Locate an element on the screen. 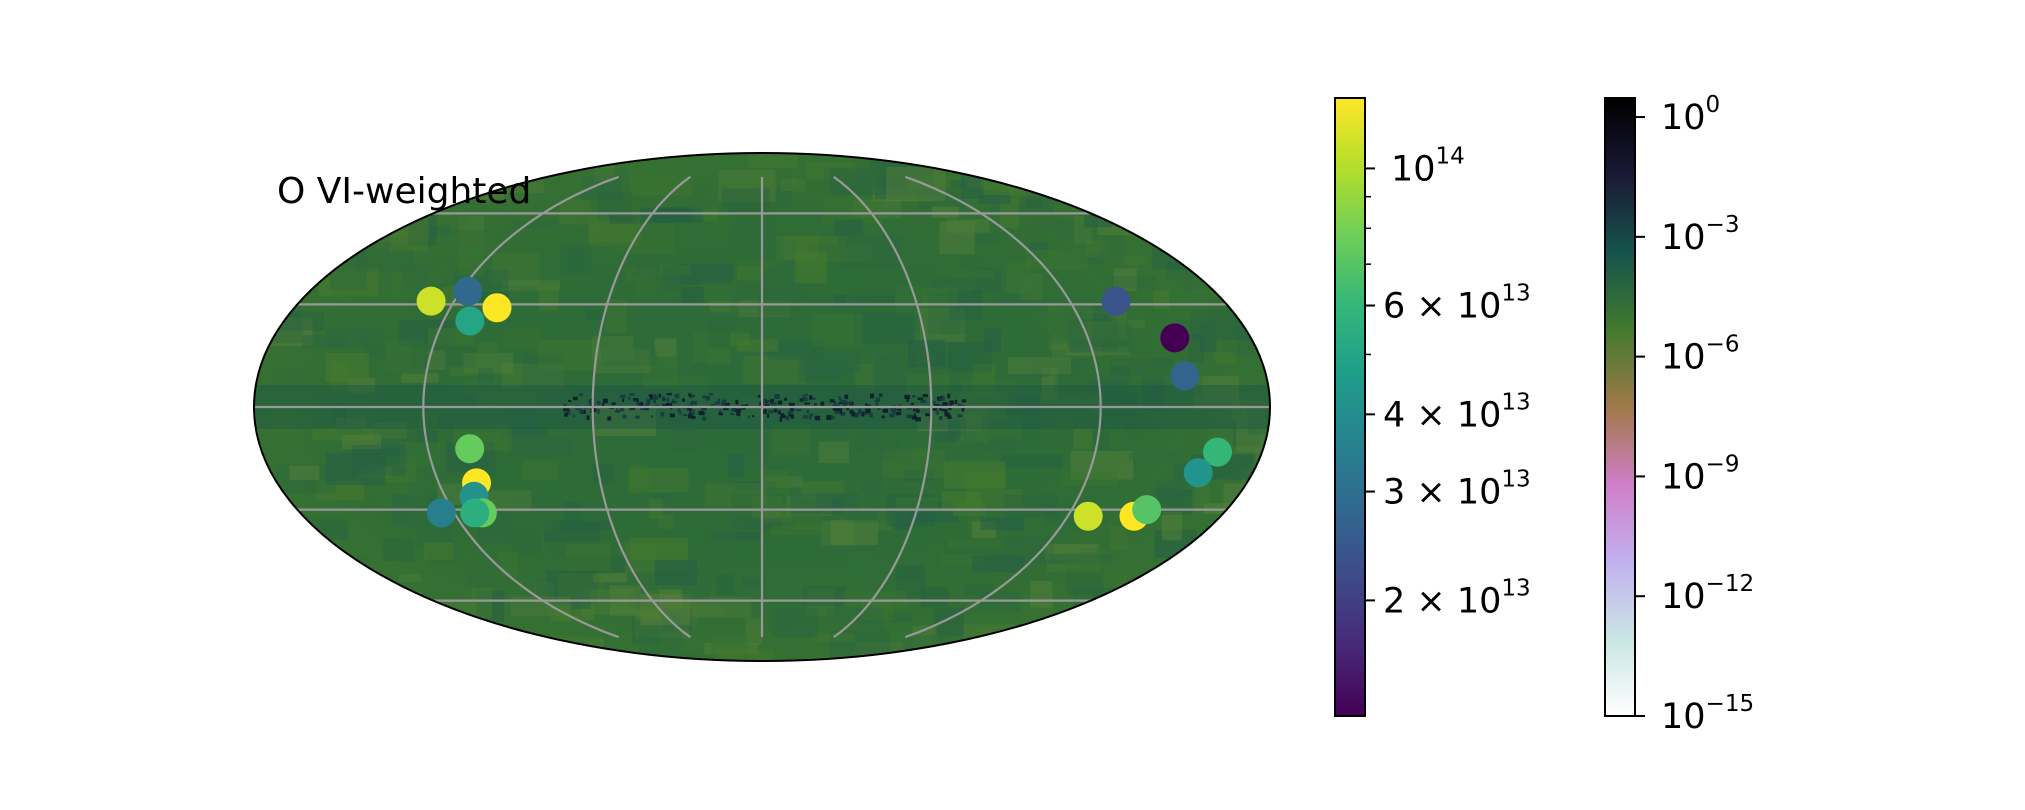 The image size is (2025, 810). points-colorbar-tick-label: 6 × 1013 is located at coordinates (1457, 304).